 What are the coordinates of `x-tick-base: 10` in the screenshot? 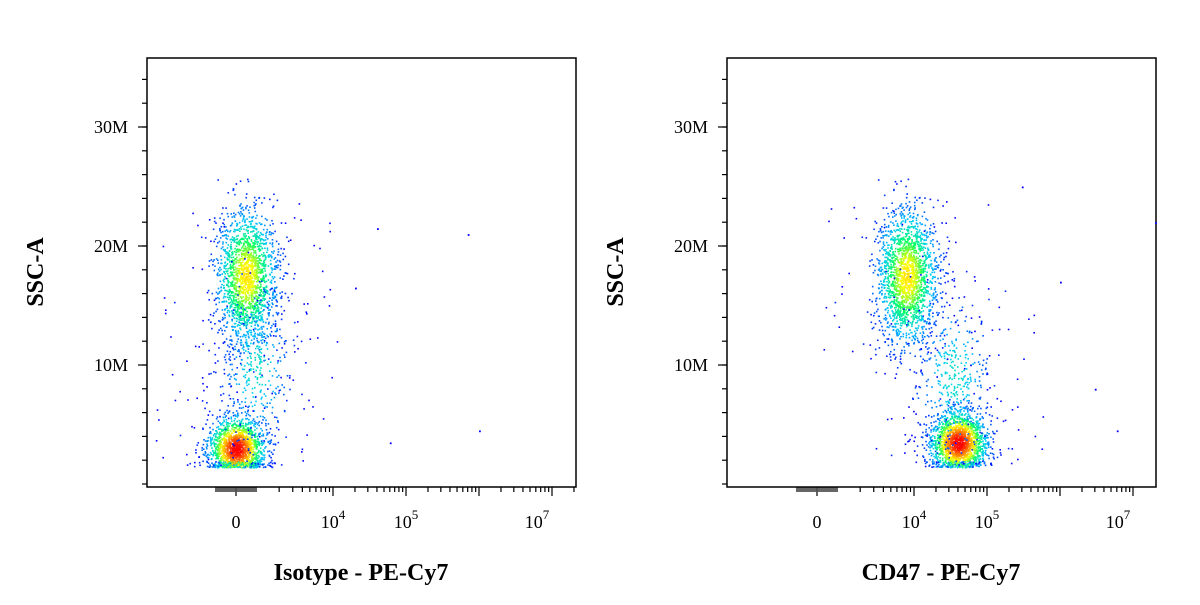 It's located at (330, 522).